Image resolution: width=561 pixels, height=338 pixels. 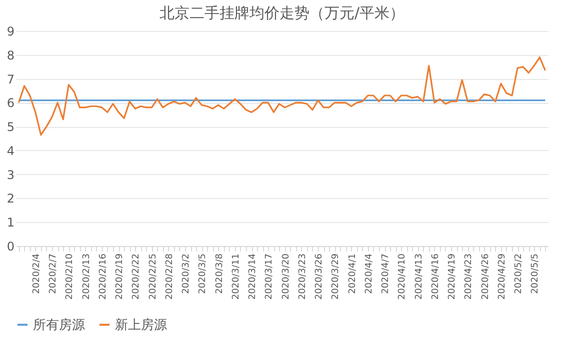 What do you see at coordinates (353, 274) in the screenshot?
I see `x-tick-label: 2020/4/1` at bounding box center [353, 274].